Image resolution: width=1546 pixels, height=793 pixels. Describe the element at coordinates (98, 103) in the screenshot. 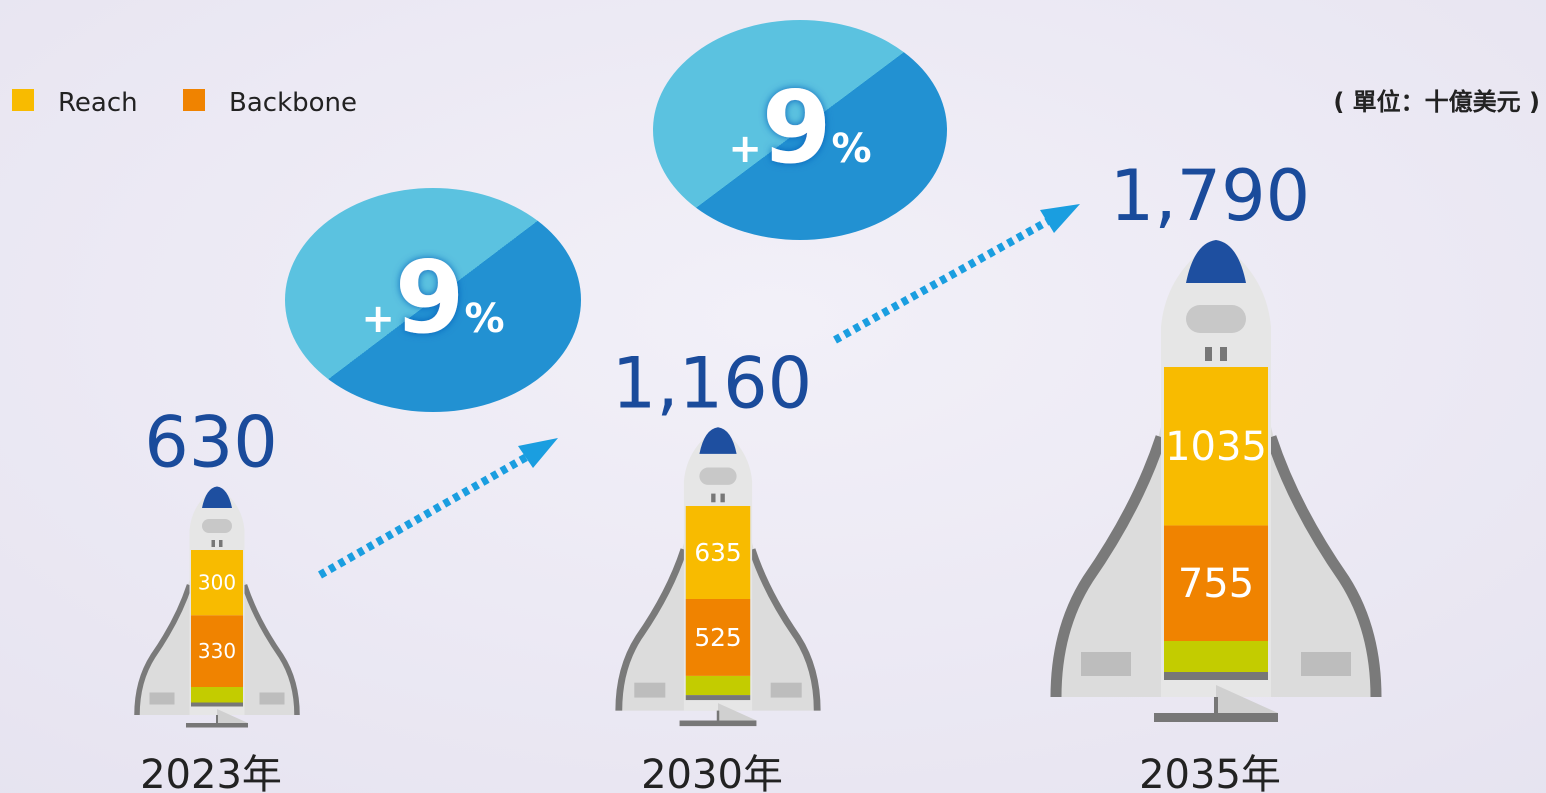

I see `legend-label: Reach` at that location.